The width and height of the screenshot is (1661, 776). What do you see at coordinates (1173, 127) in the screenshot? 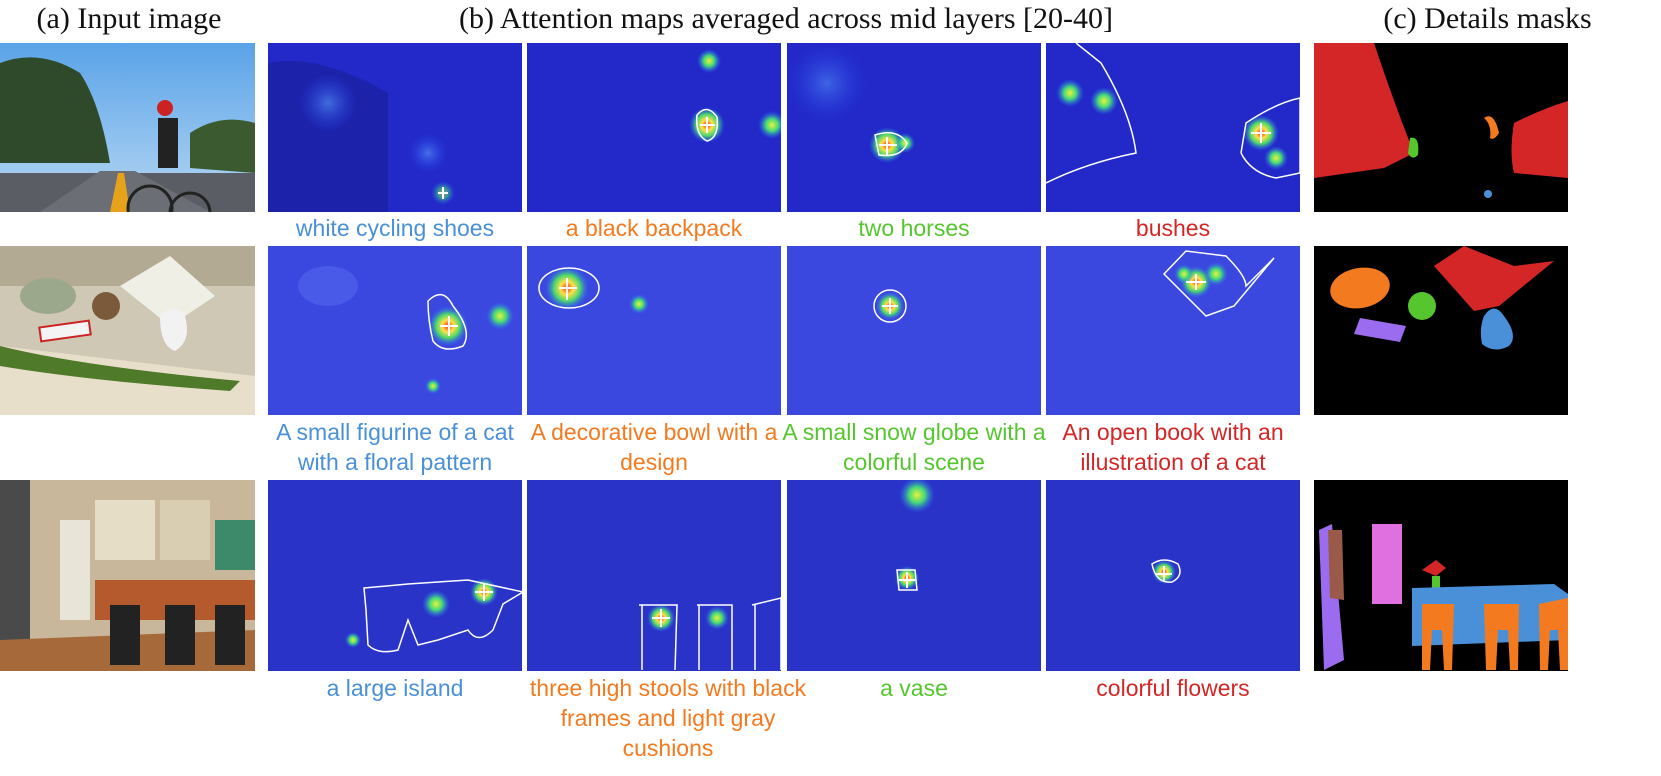
I see `attention-map-bushes` at bounding box center [1173, 127].